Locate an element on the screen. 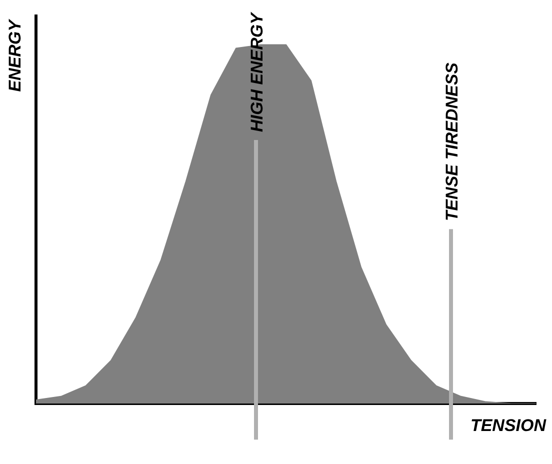 The height and width of the screenshot is (464, 552). annotation: TENSE TIREDNESS is located at coordinates (452, 142).